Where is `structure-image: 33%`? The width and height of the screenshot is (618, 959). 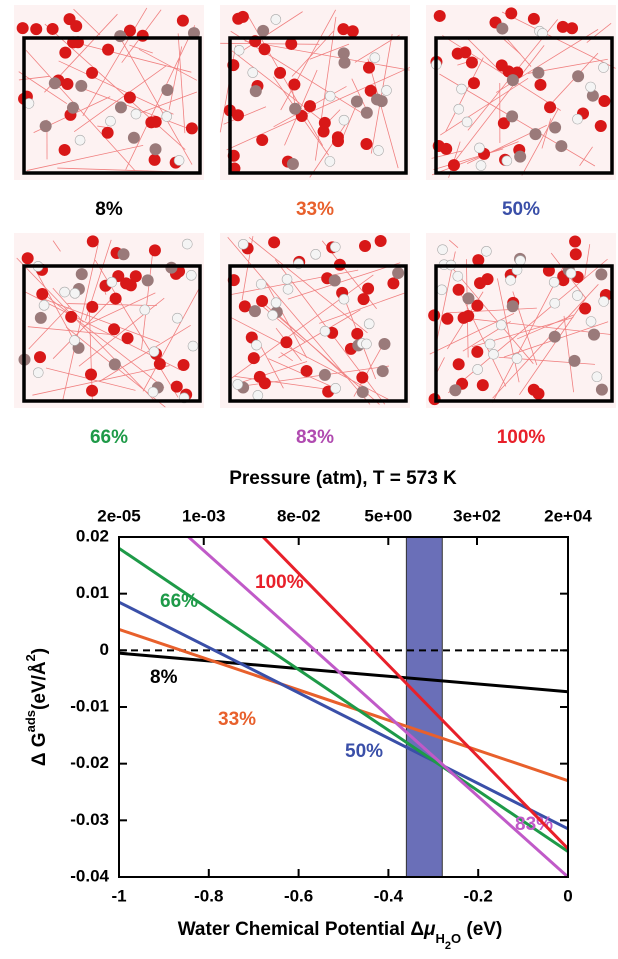 structure-image: 33% is located at coordinates (315, 112).